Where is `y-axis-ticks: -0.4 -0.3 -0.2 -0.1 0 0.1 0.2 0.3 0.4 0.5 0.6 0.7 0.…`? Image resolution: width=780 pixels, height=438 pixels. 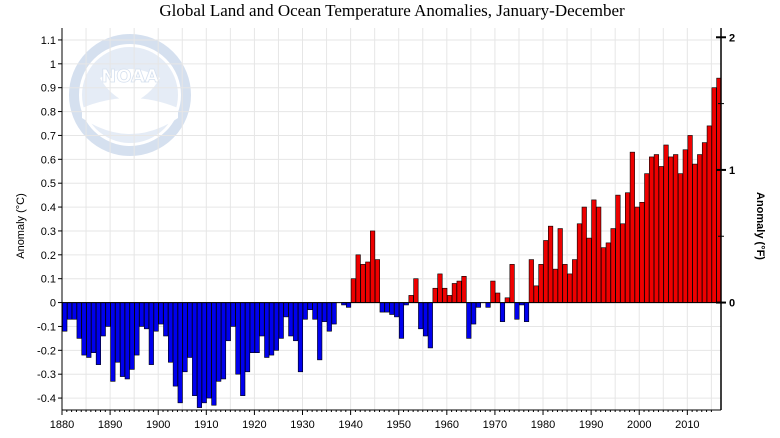 y-axis-ticks: -0.4 -0.3 -0.2 -0.1 0 0.1 0.2 0.3 0.4 0.5 0.6 0.7 0.… is located at coordinates (49, 220).